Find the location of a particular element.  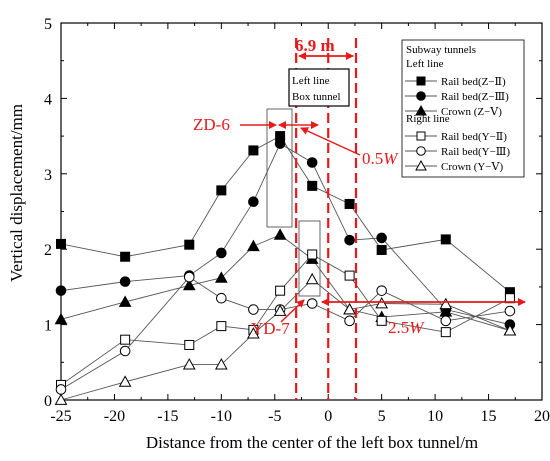

legend-label: Crown (Y−Ⅴ) is located at coordinates (472, 167).